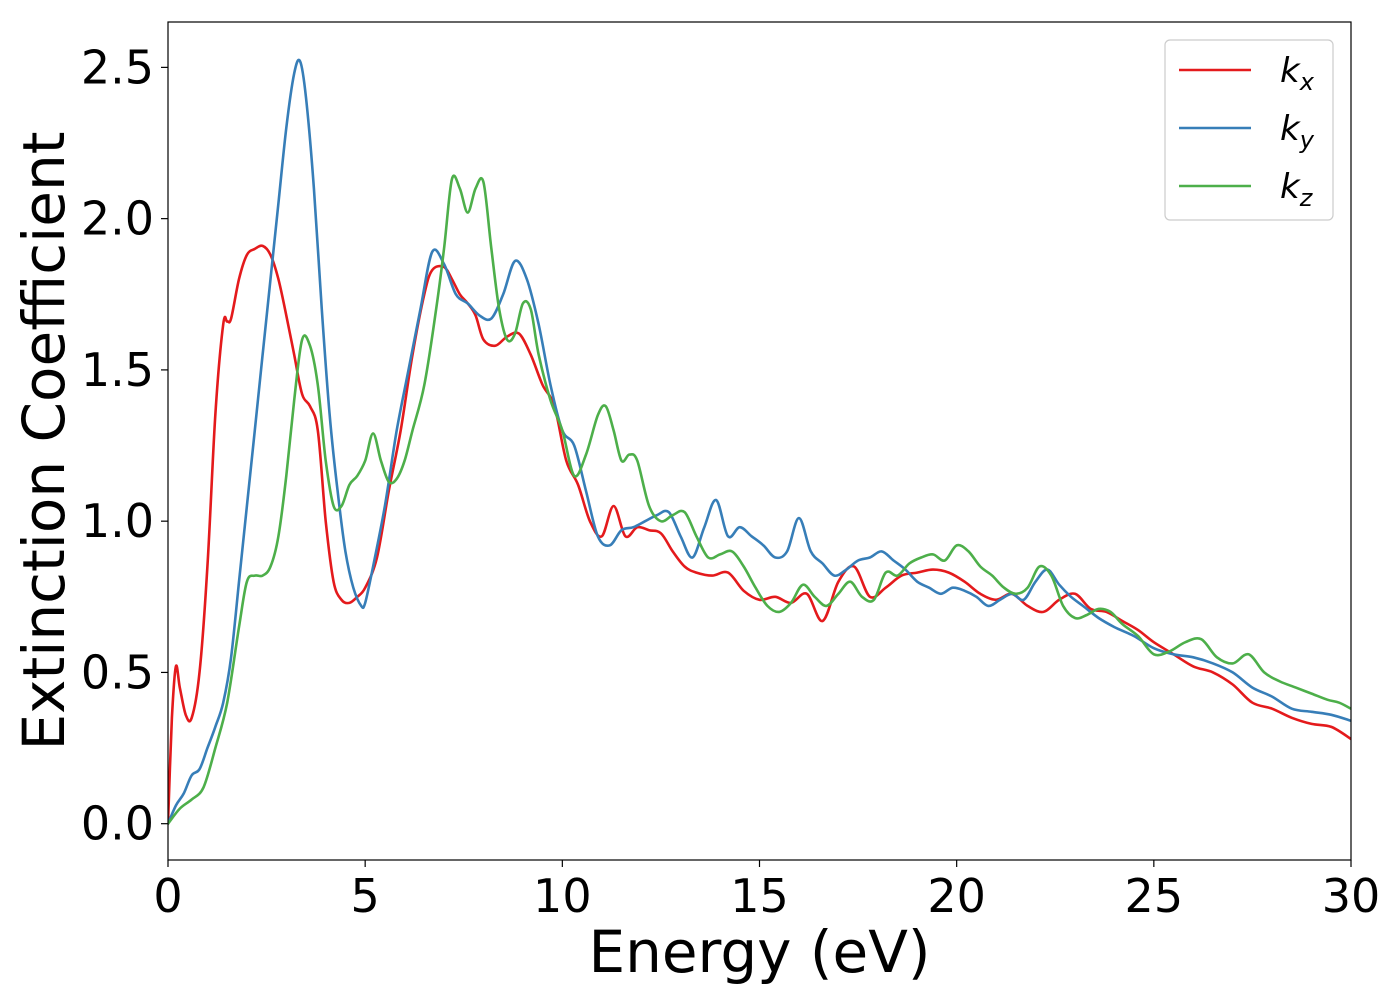 The image size is (1400, 1000). I want to click on y-tick-label: 0.5, so click(117, 672).